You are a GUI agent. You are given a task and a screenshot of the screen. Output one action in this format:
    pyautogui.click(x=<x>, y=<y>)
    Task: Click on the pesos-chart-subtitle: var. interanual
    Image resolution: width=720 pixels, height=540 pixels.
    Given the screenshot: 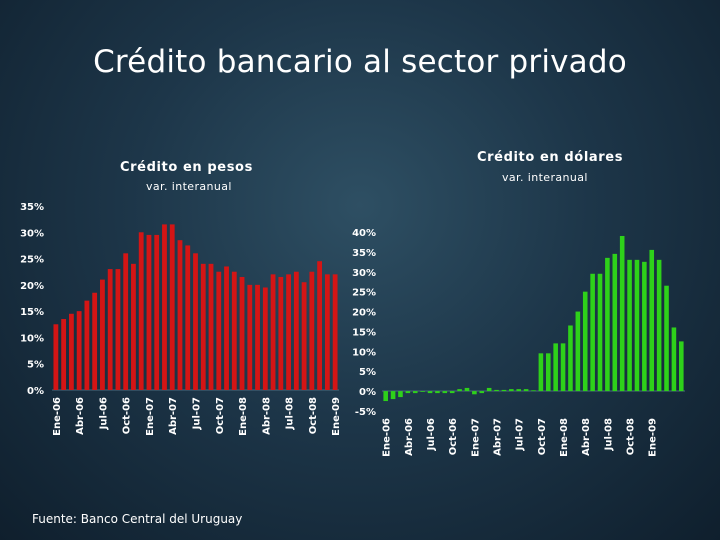 What is the action you would take?
    pyautogui.click(x=189, y=186)
    